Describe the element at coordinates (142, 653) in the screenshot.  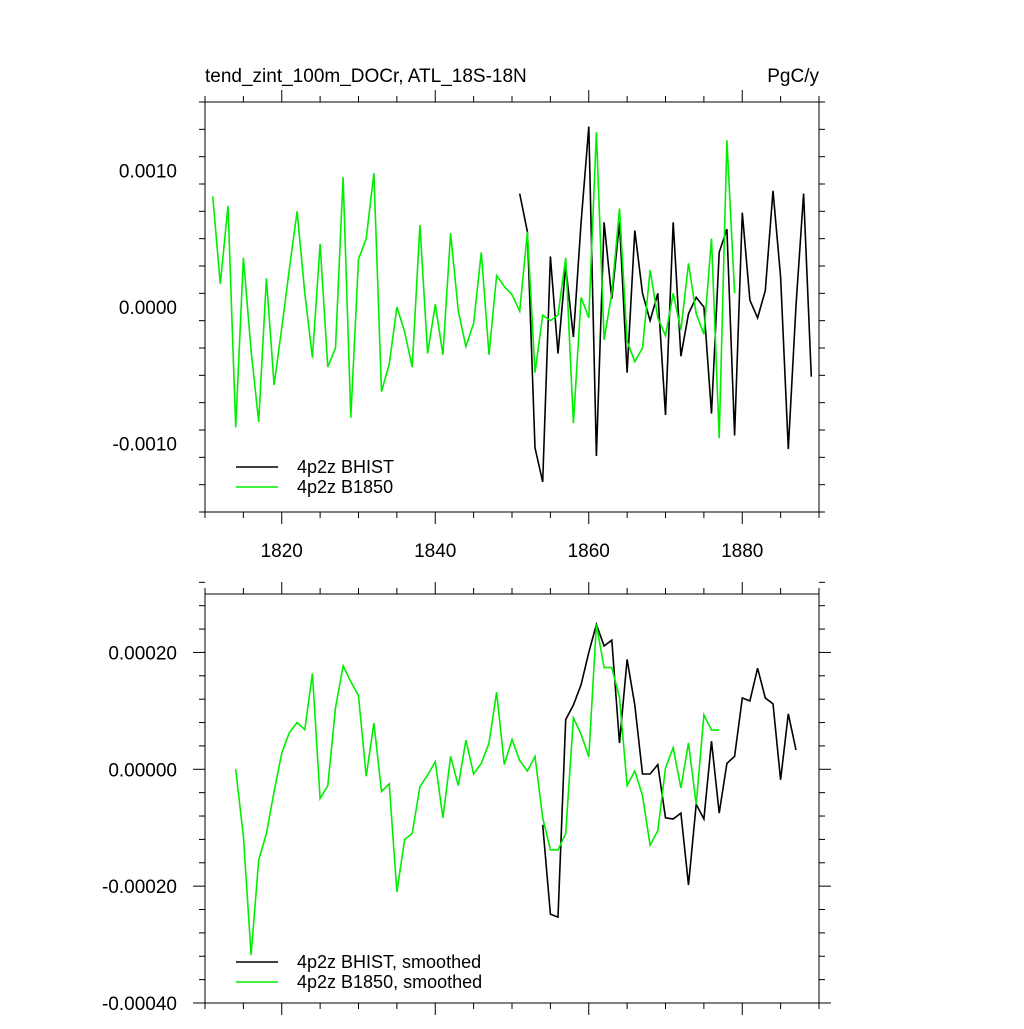
I see `y-tick-label: 0.00020` at that location.